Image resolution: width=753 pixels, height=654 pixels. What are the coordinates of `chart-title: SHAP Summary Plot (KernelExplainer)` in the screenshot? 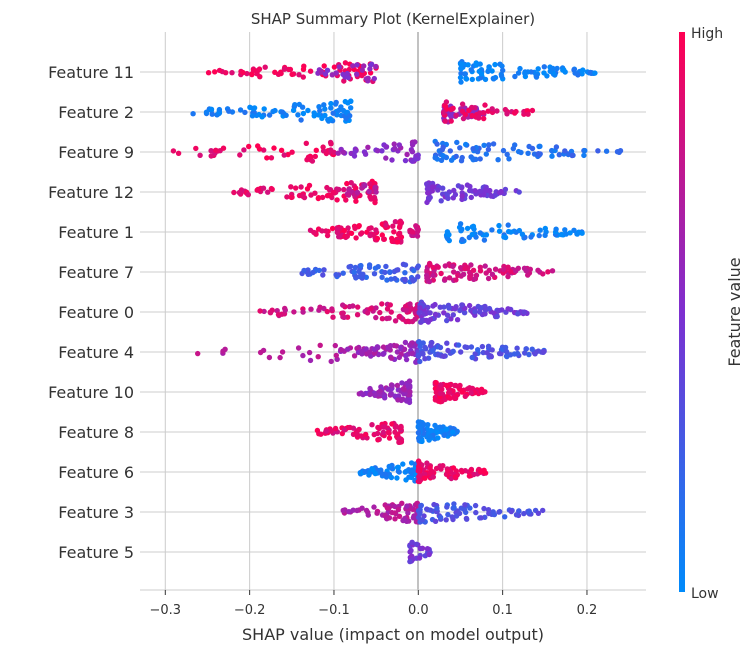 It's located at (393, 19).